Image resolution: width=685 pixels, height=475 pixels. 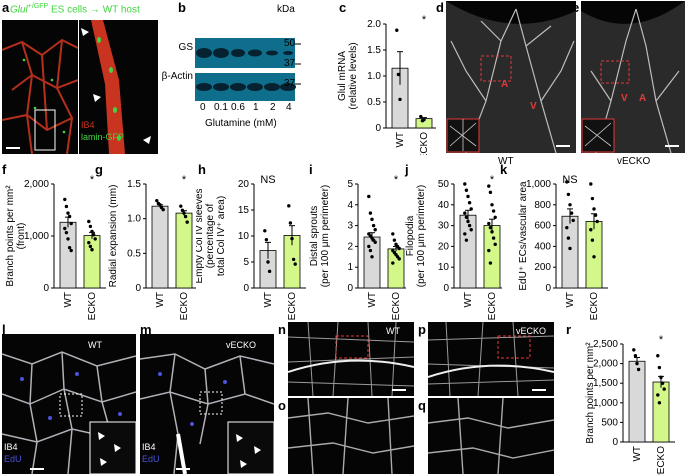 What do you see at coordinates (374, 50) in the screenshot?
I see `y-tick-label: 1.5` at bounding box center [374, 50].